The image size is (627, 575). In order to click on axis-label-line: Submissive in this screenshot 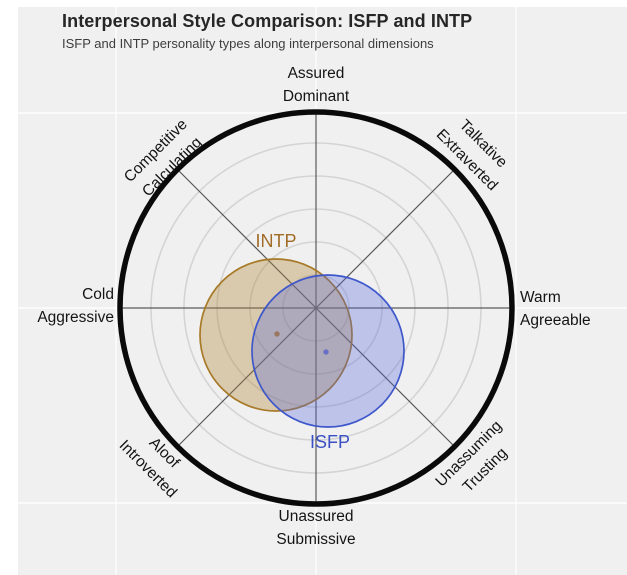, I will do `click(316, 539)`.